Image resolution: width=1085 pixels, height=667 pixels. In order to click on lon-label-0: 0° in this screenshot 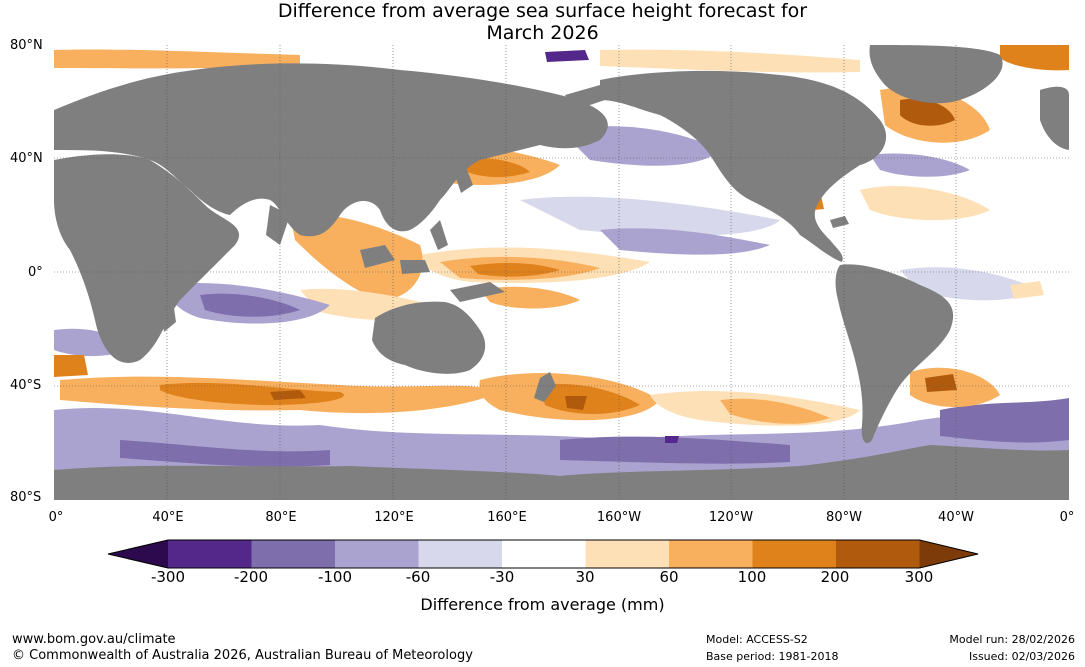, I will do `click(56, 517)`.